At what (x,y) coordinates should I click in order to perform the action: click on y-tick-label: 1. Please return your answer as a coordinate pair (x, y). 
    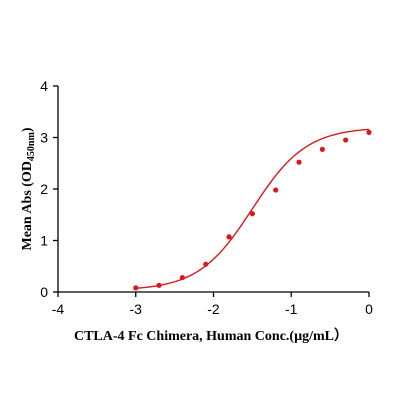
    Looking at the image, I should click on (44, 241).